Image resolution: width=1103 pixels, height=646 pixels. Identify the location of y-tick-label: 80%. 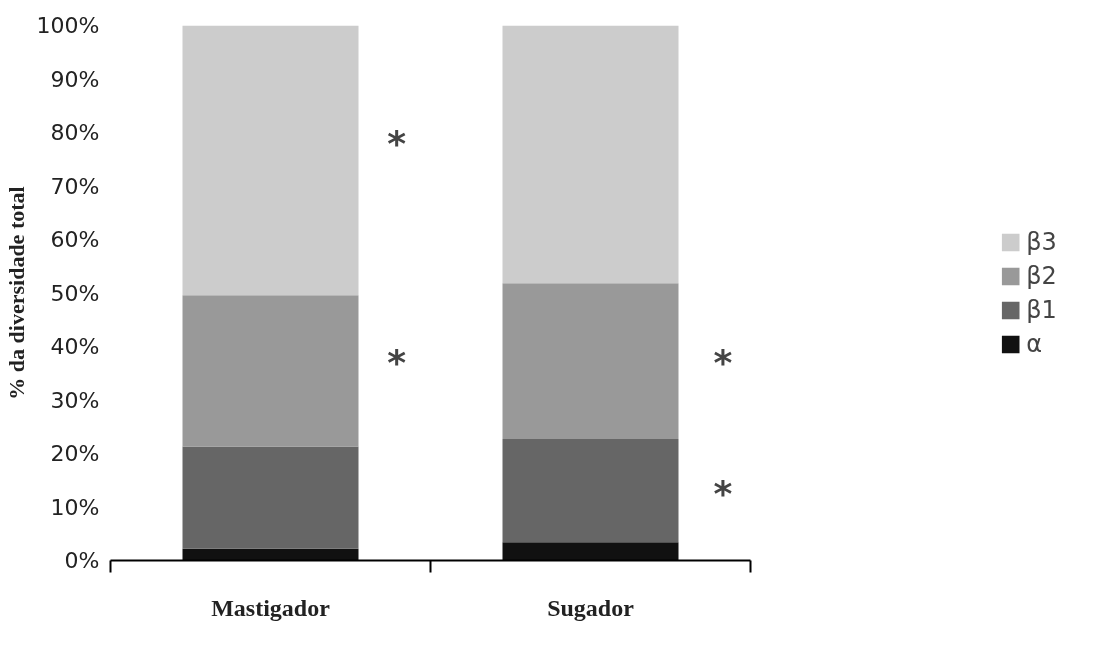
(75, 132).